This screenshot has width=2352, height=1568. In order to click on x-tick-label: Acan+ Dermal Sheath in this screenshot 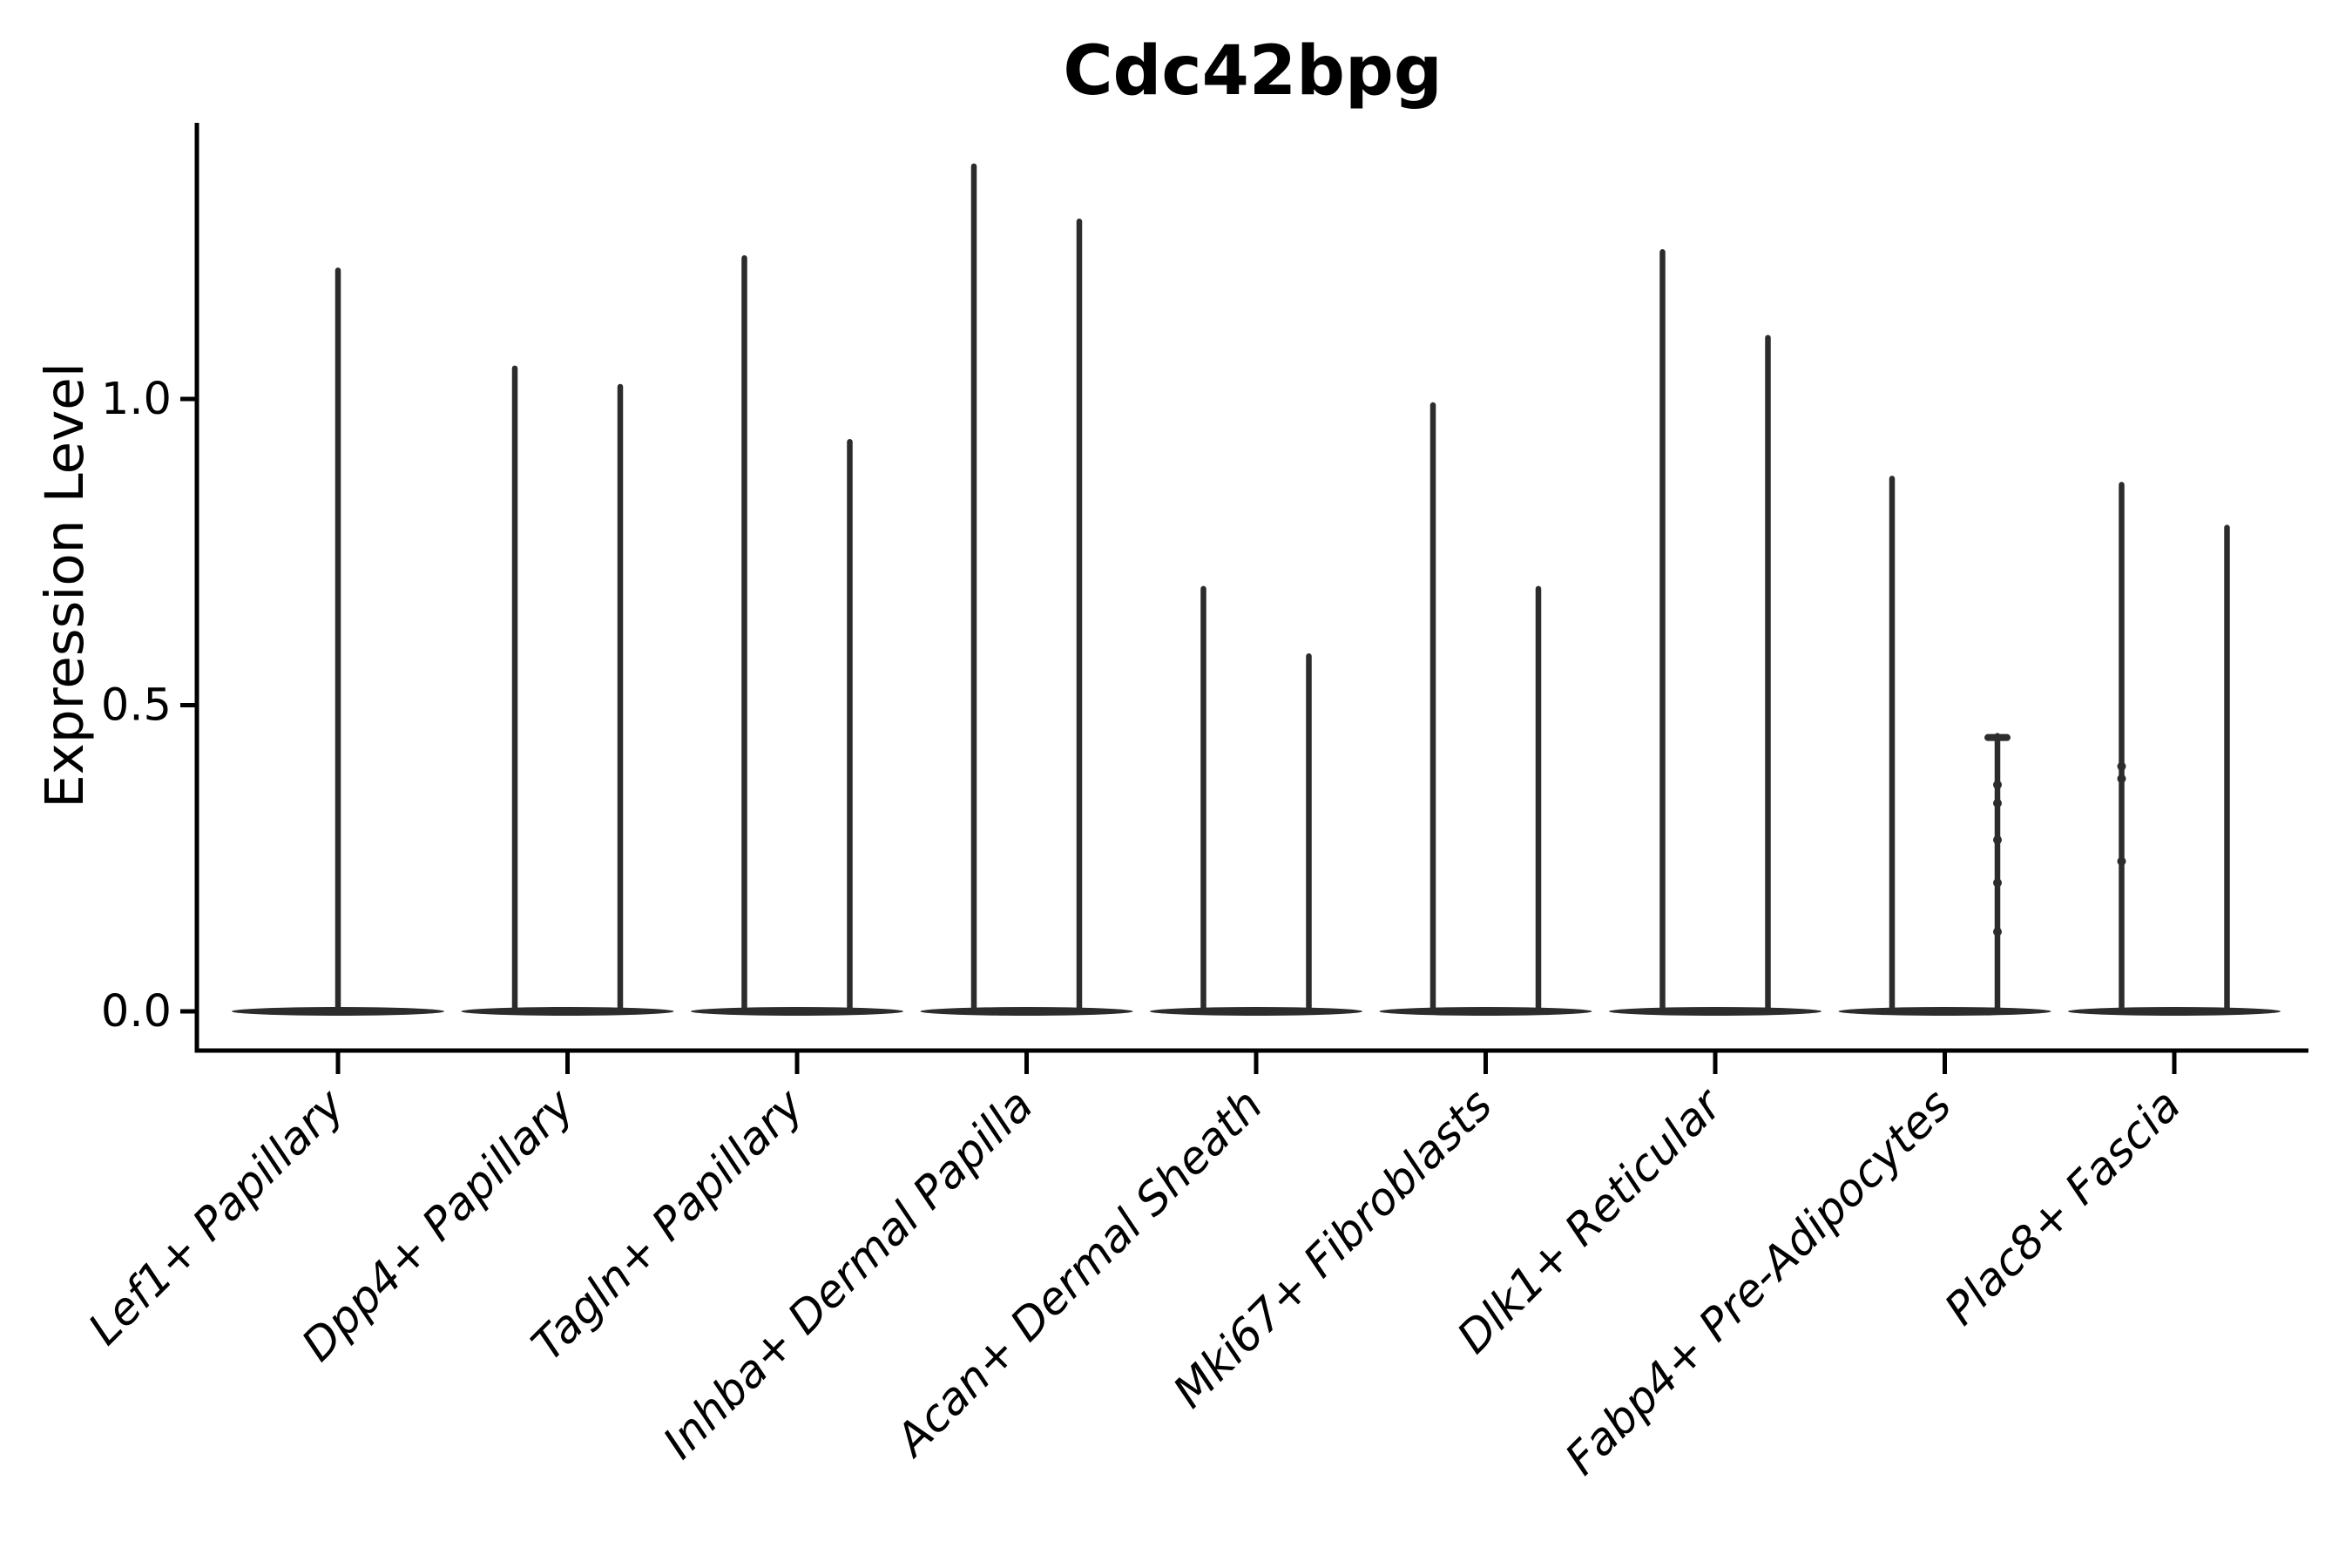, I will do `click(1079, 1273)`.